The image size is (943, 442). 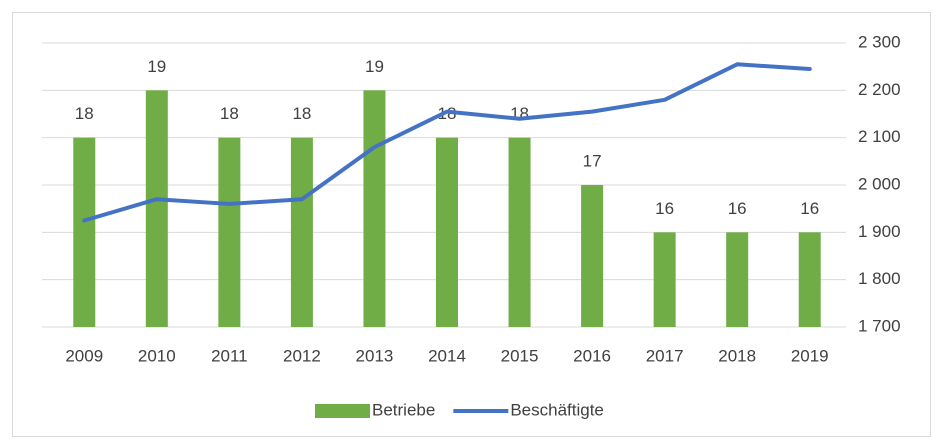 What do you see at coordinates (665, 355) in the screenshot?
I see `x-tick-label: 2017` at bounding box center [665, 355].